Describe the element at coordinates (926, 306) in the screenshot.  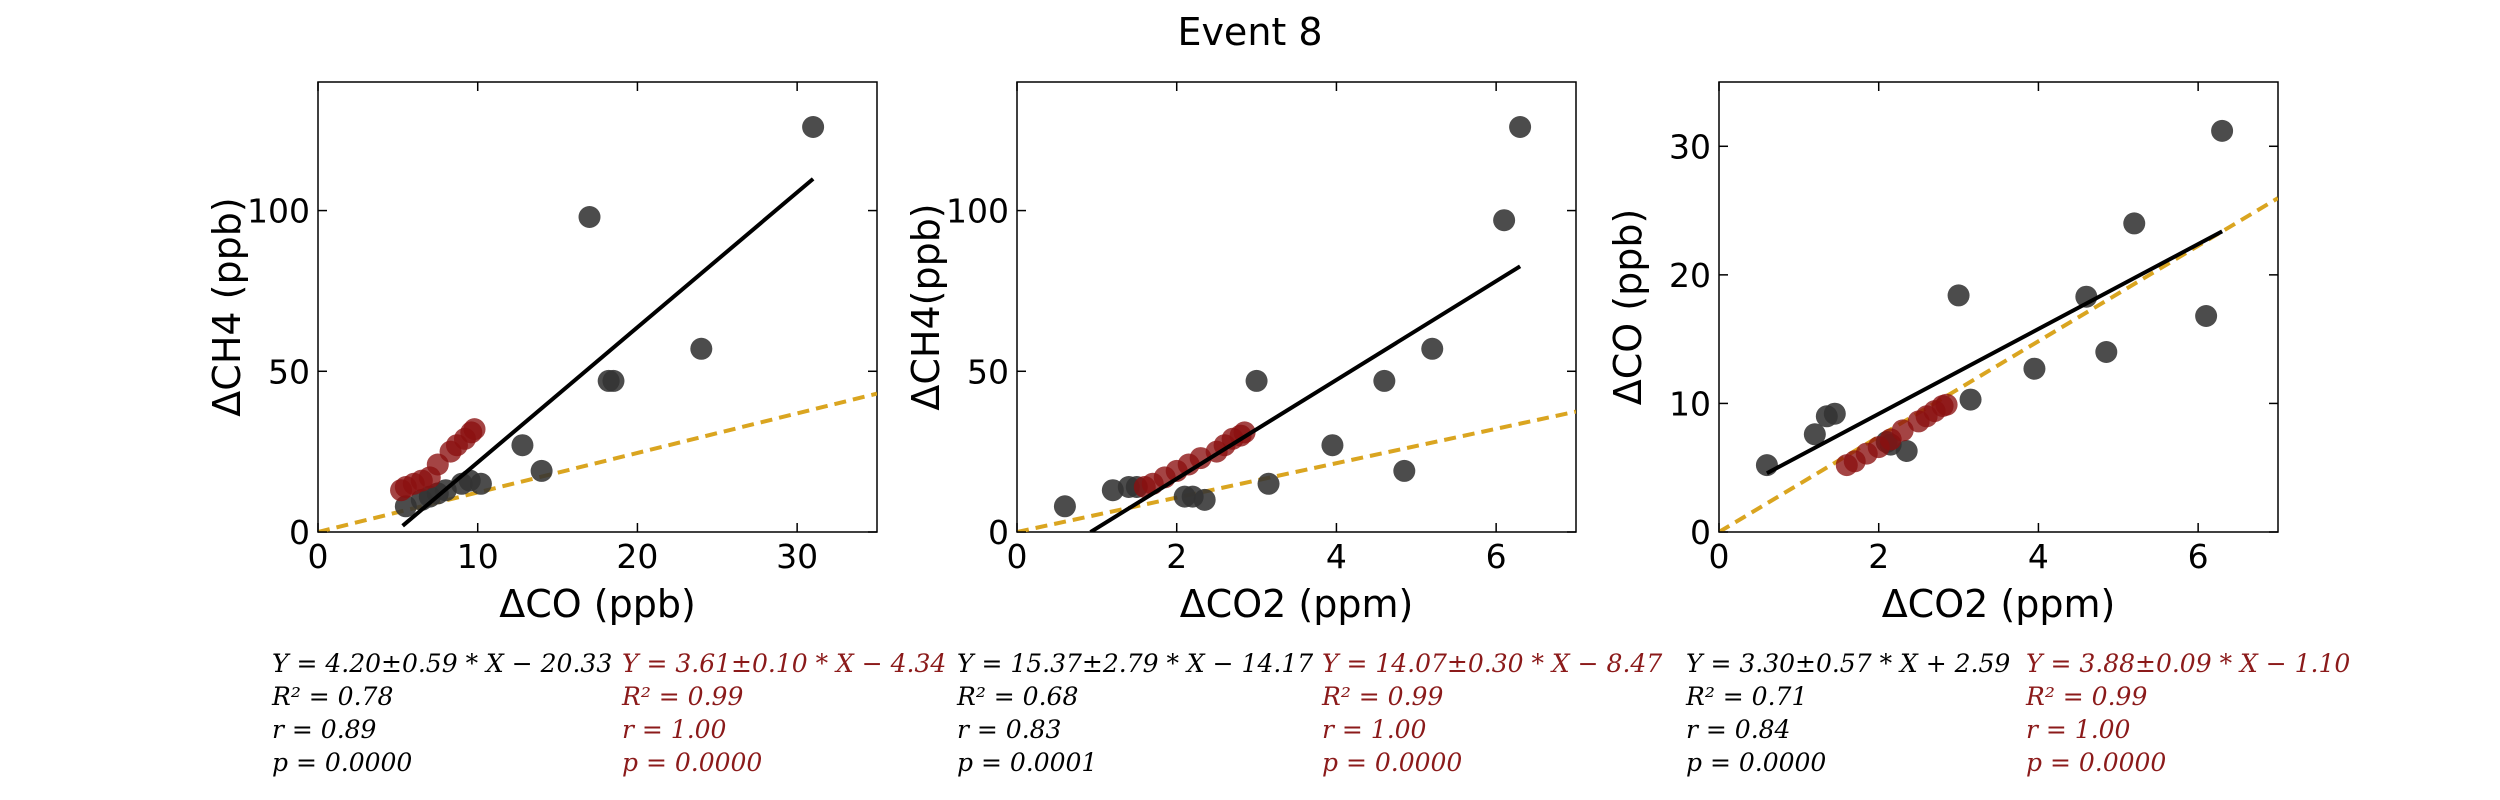
I see `y-axis-label: ΔCH4(ppb)` at that location.